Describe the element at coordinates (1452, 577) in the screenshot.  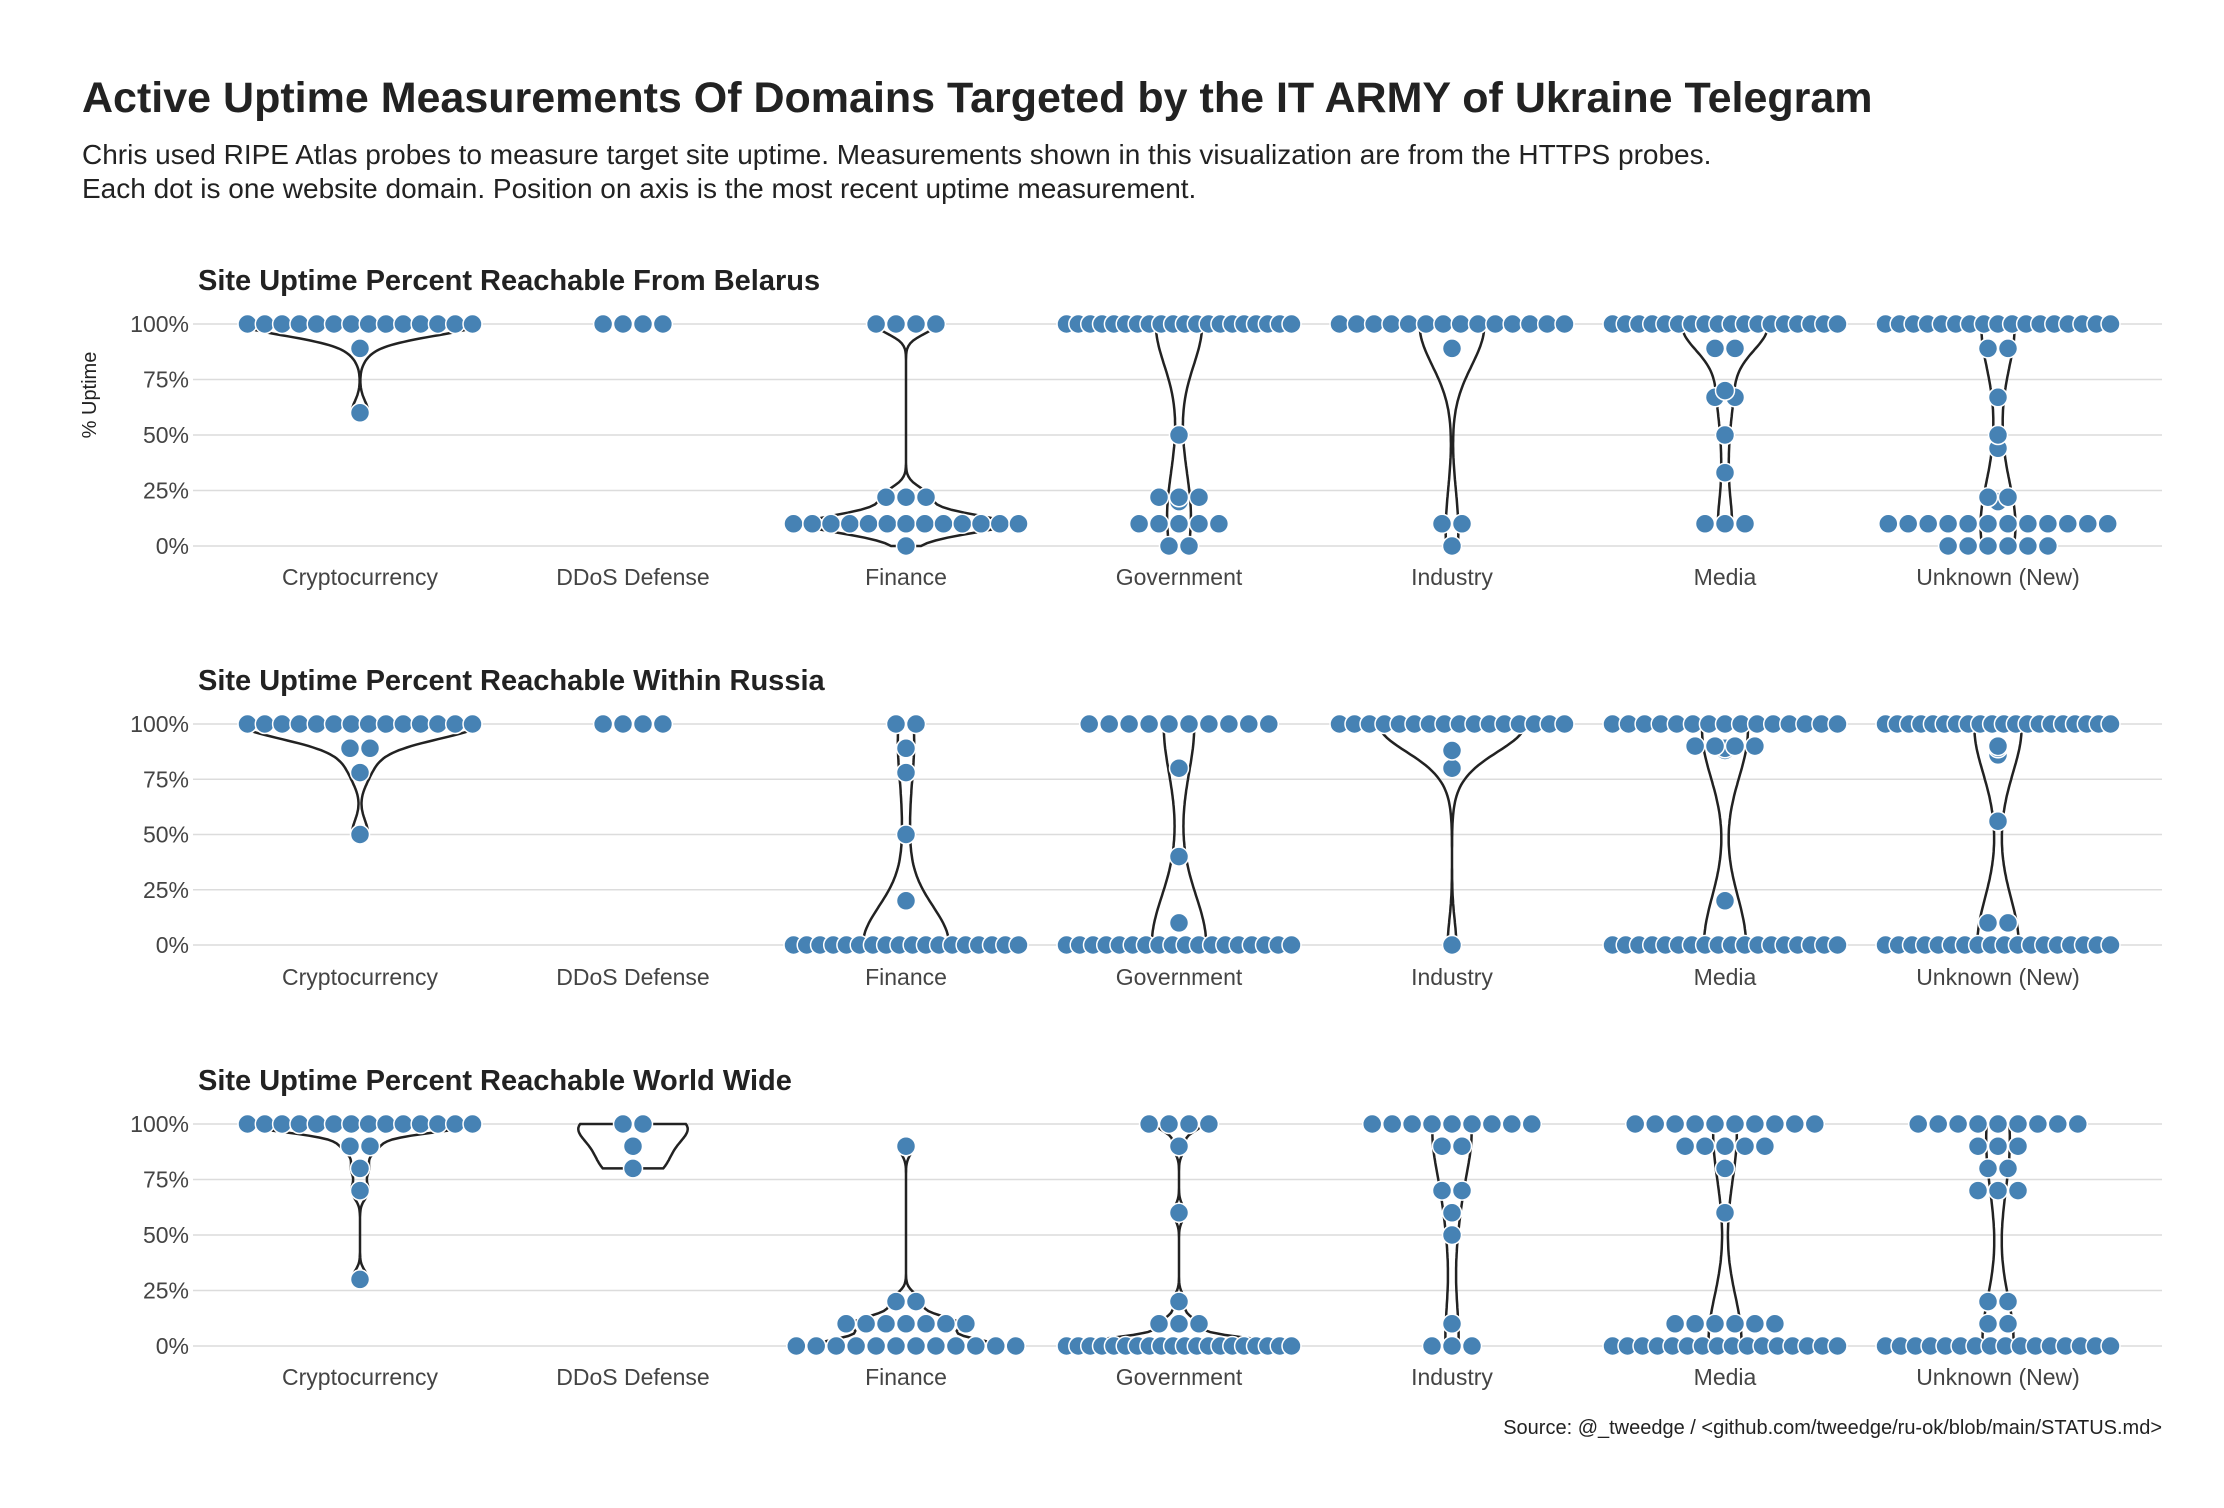
I see `x-tick-label: Industry` at that location.